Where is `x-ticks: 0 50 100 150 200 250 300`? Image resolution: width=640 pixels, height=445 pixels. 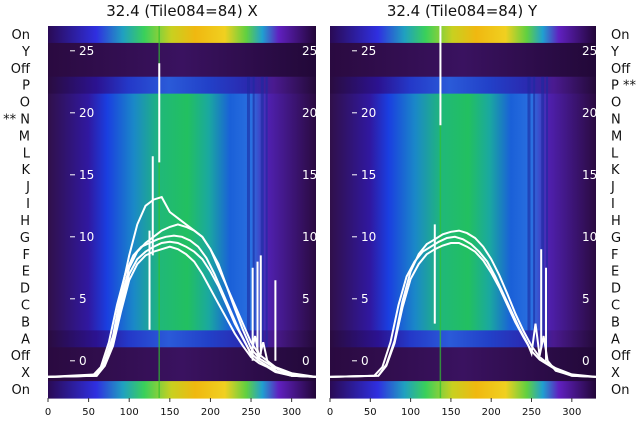 x-ticks: 0 50 100 150 200 250 300 is located at coordinates (454, 408).